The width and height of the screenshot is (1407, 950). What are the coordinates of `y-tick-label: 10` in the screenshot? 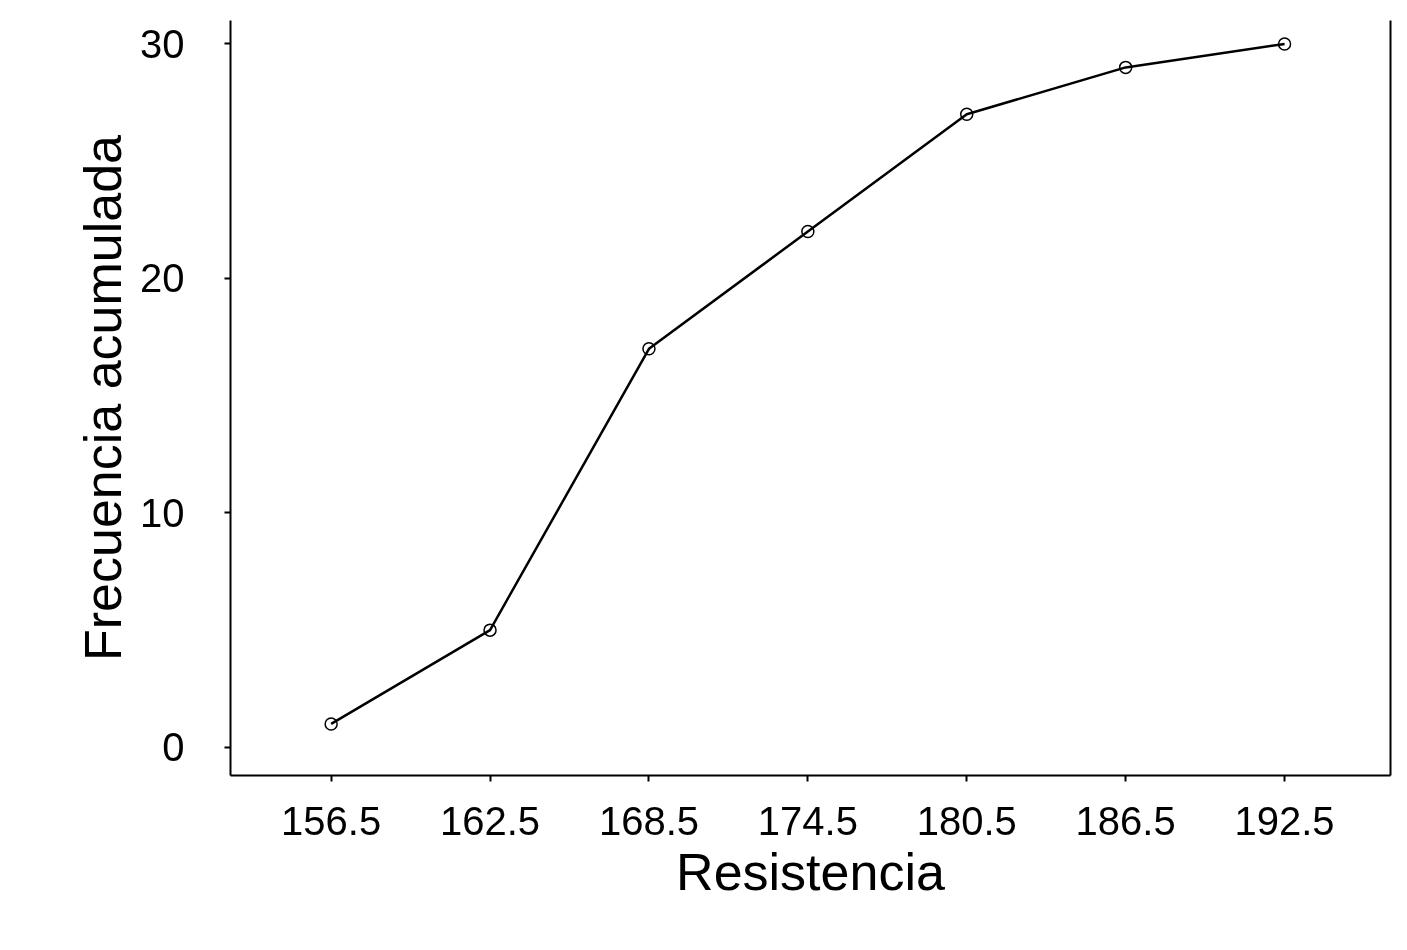 It's located at (162, 512).